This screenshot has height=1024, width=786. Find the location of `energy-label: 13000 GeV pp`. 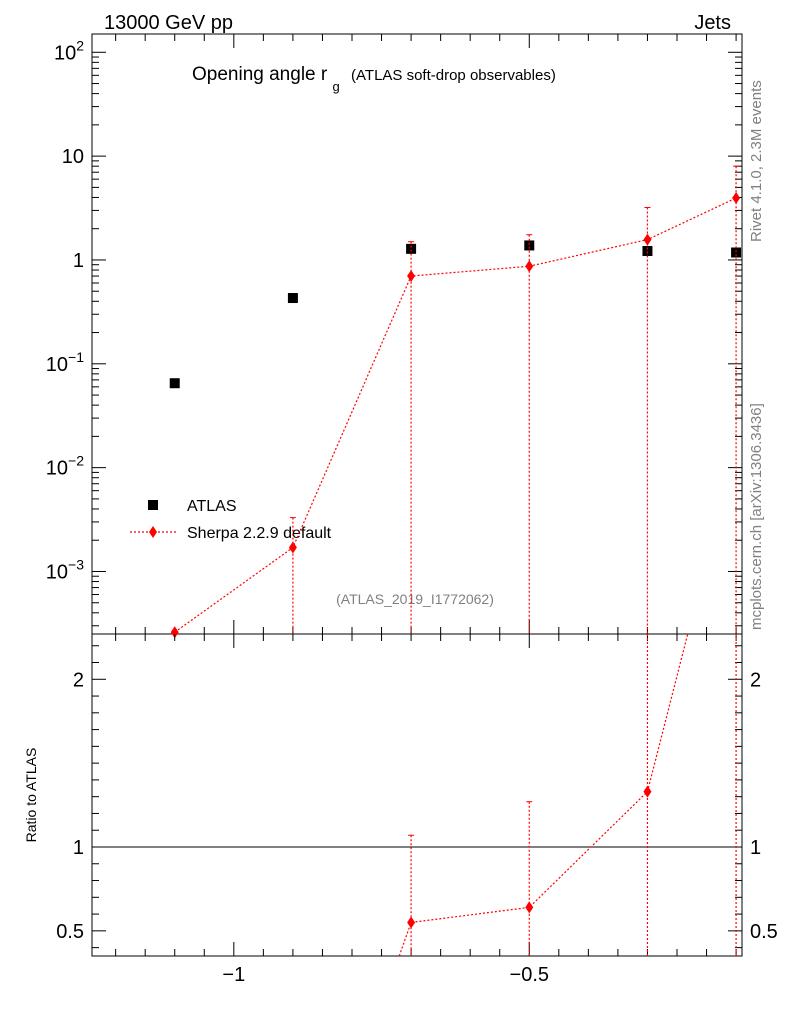

energy-label: 13000 GeV pp is located at coordinates (168, 23).